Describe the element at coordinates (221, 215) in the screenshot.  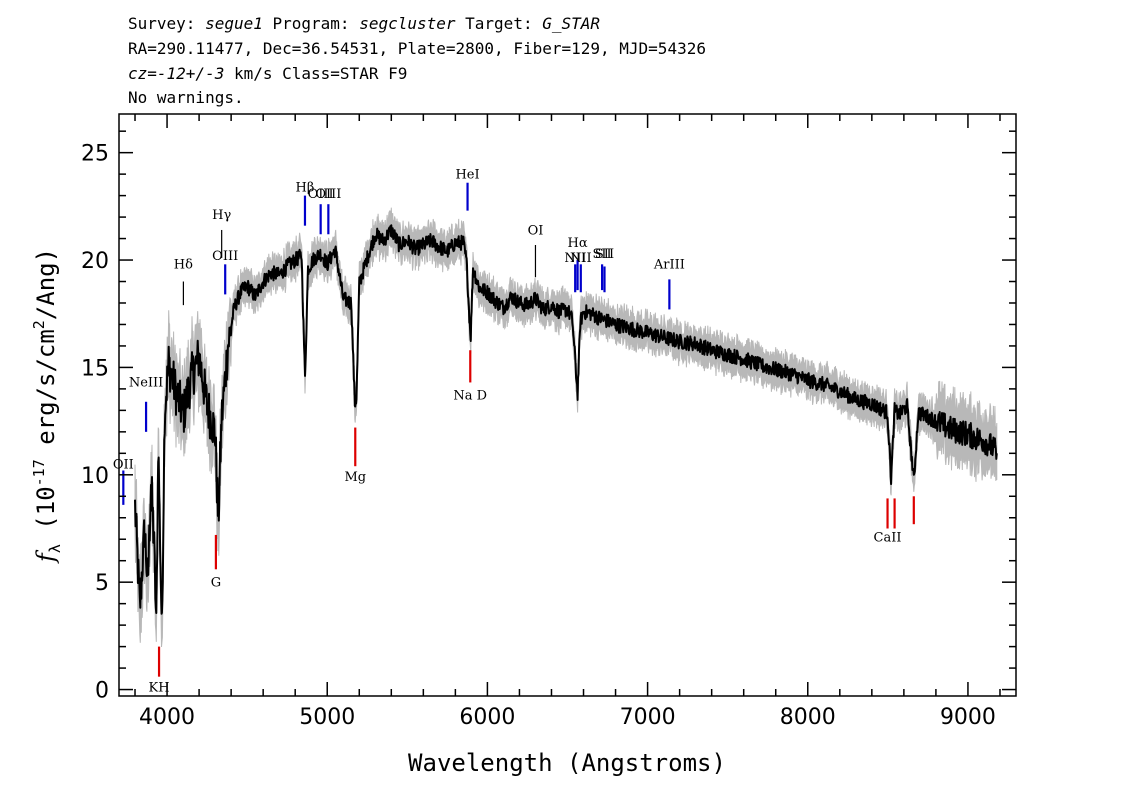
I see `line-label-5: Hγ` at that location.